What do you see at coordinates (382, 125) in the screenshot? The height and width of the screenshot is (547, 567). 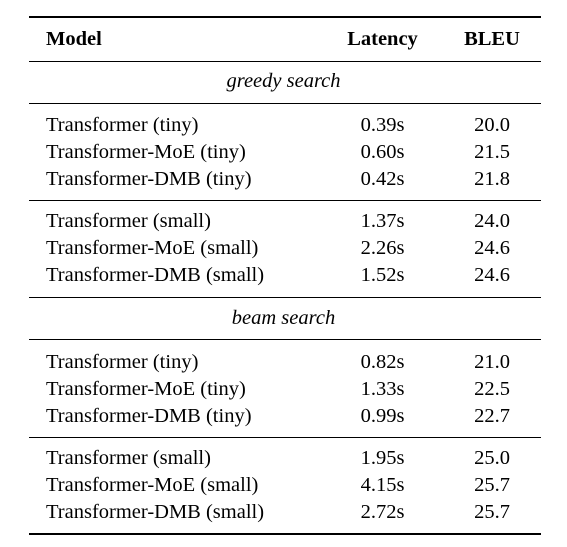 I see `latency-cell: 0.39s` at bounding box center [382, 125].